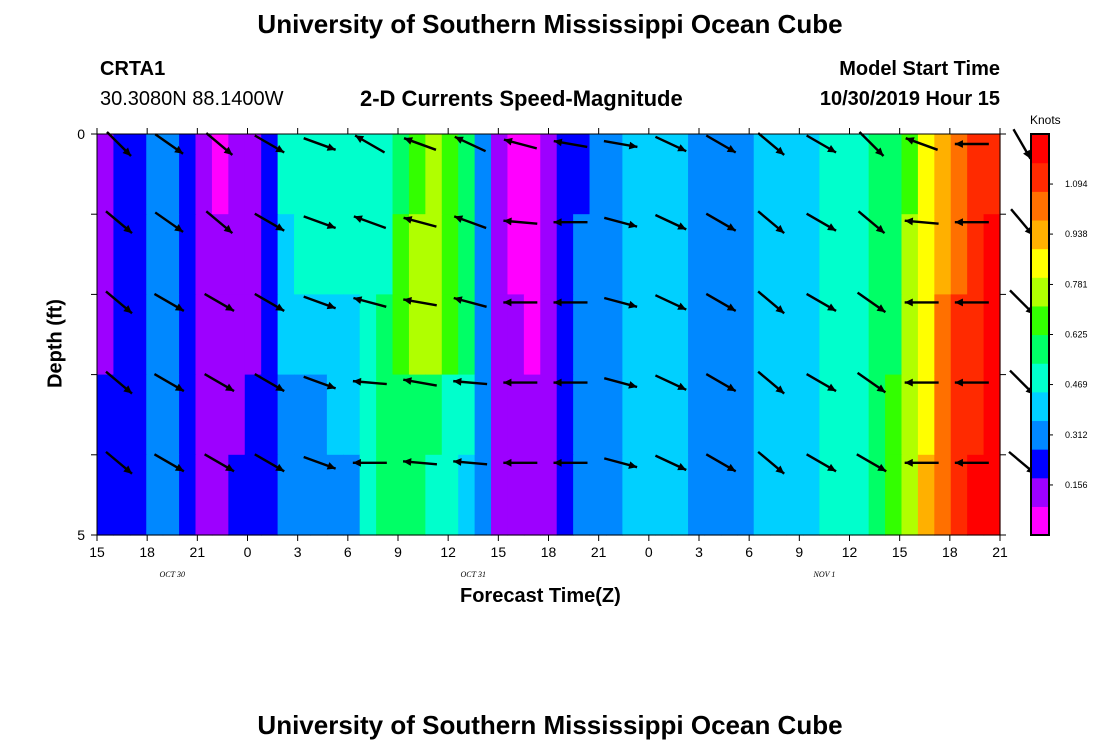 The height and width of the screenshot is (750, 1100). Describe the element at coordinates (55, 343) in the screenshot. I see `y-axis-label: Depth (ft)` at that location.